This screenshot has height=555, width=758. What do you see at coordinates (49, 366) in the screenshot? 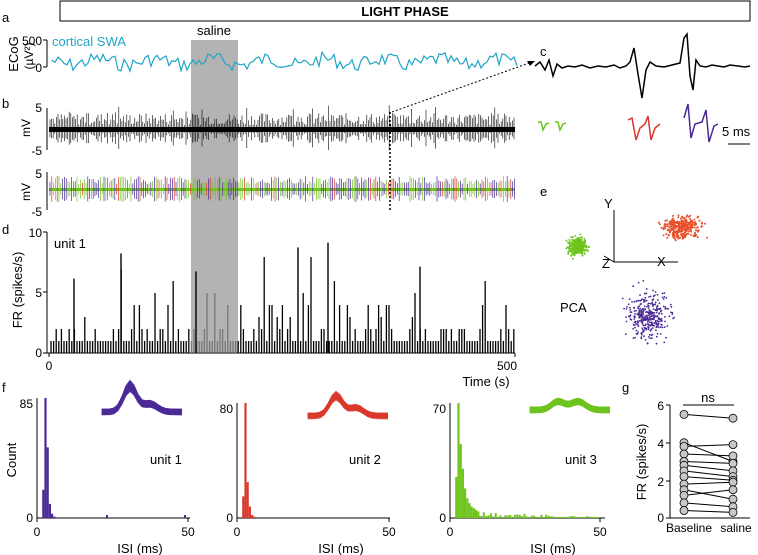
I see `fr-xtick-0: 0` at bounding box center [49, 366].